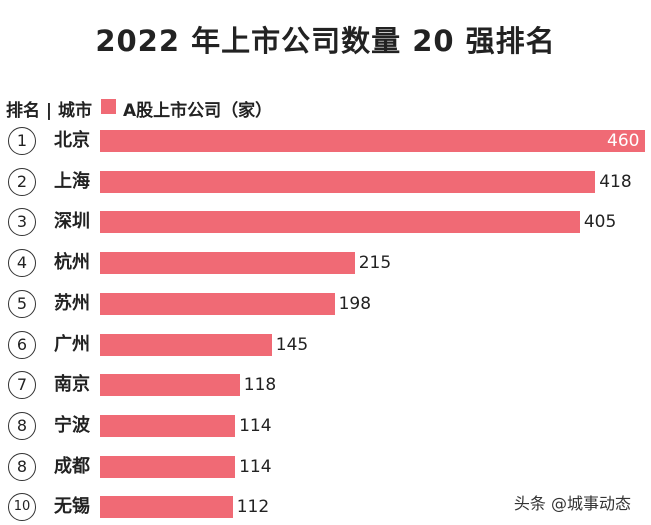 The width and height of the screenshot is (651, 525). I want to click on rank-badge: 3, so click(22, 222).